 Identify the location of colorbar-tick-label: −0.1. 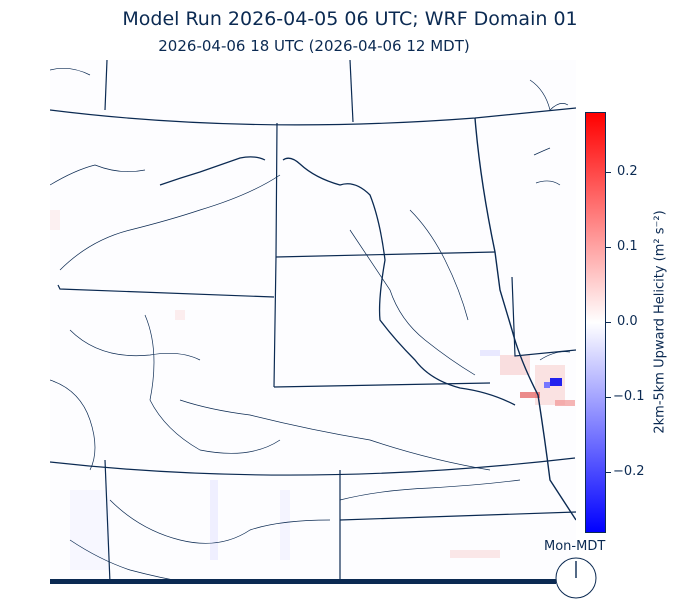
(629, 396).